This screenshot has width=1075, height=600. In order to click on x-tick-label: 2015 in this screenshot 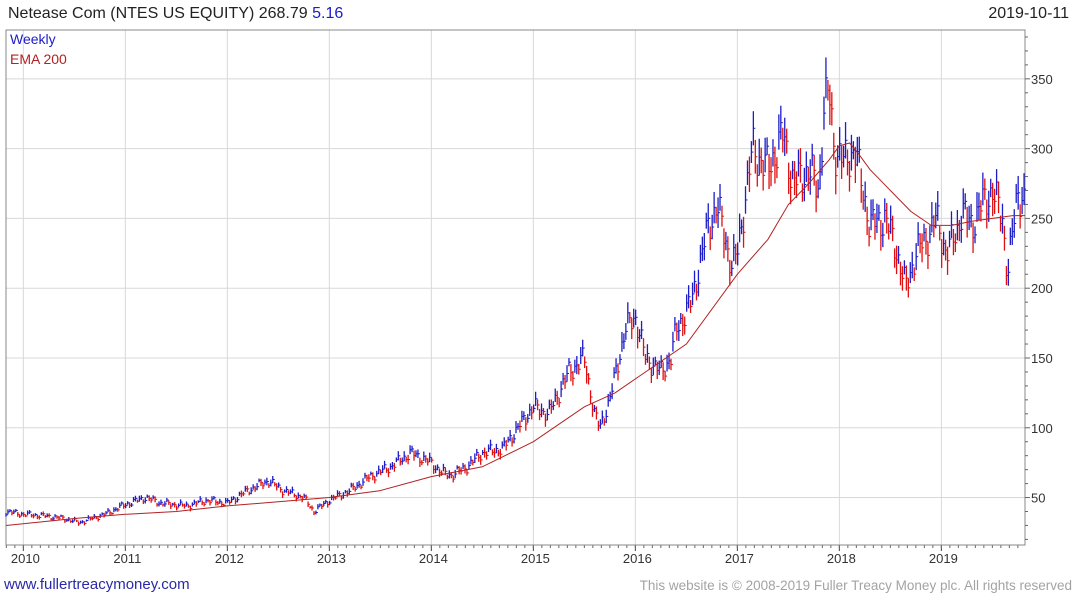, I will do `click(535, 558)`.